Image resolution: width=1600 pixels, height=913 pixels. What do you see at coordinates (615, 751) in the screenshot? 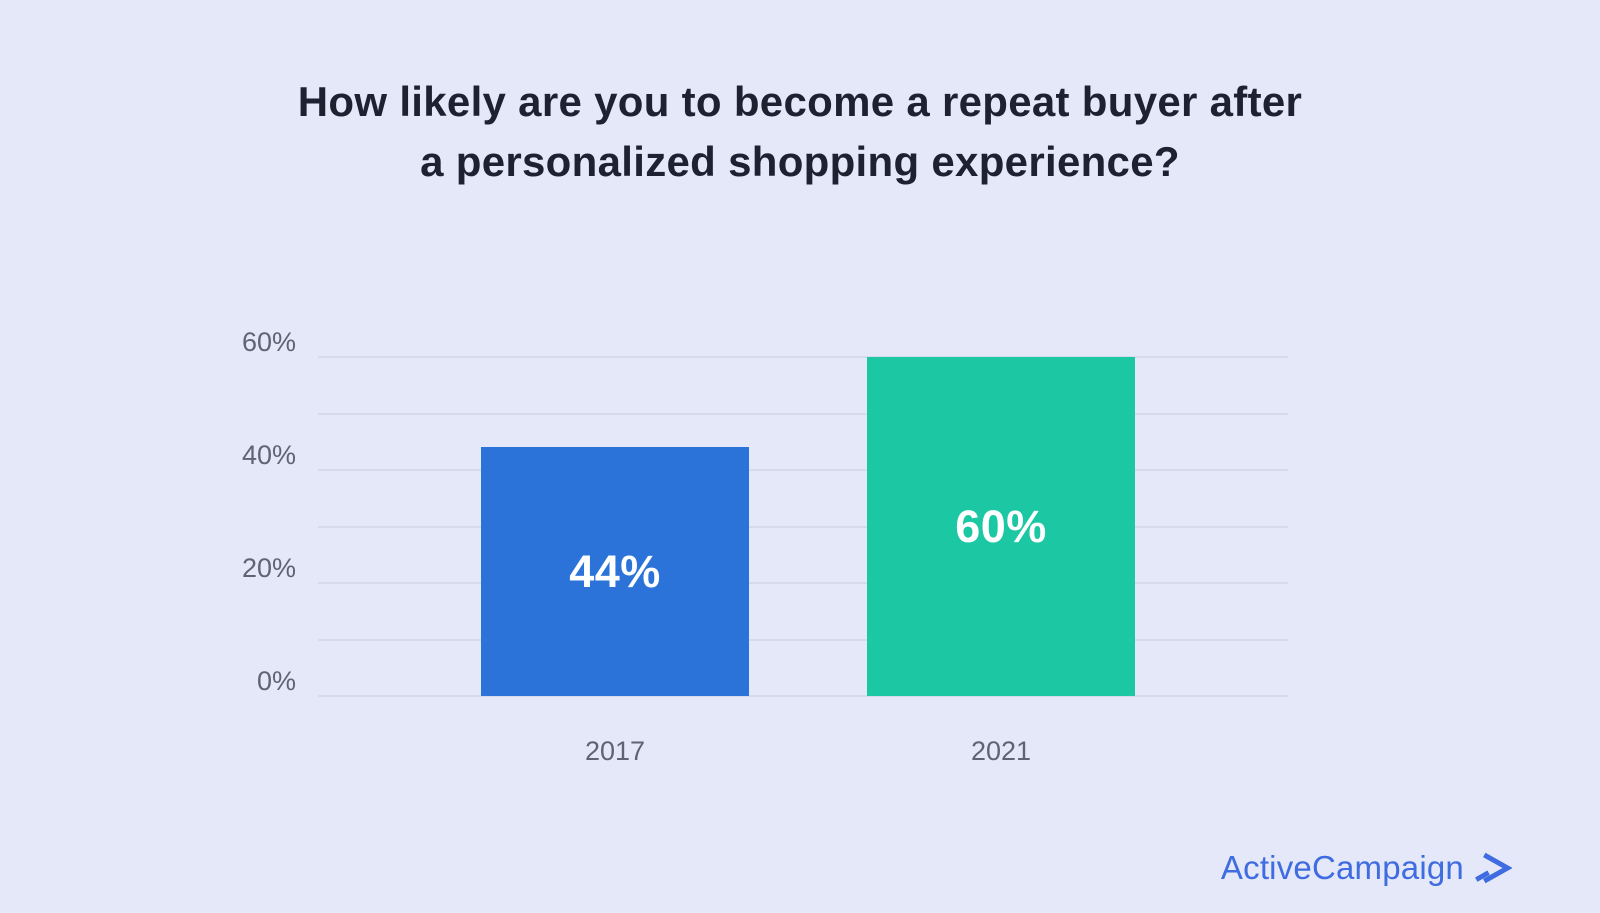
I see `x-axis-category-label: 2017` at bounding box center [615, 751].